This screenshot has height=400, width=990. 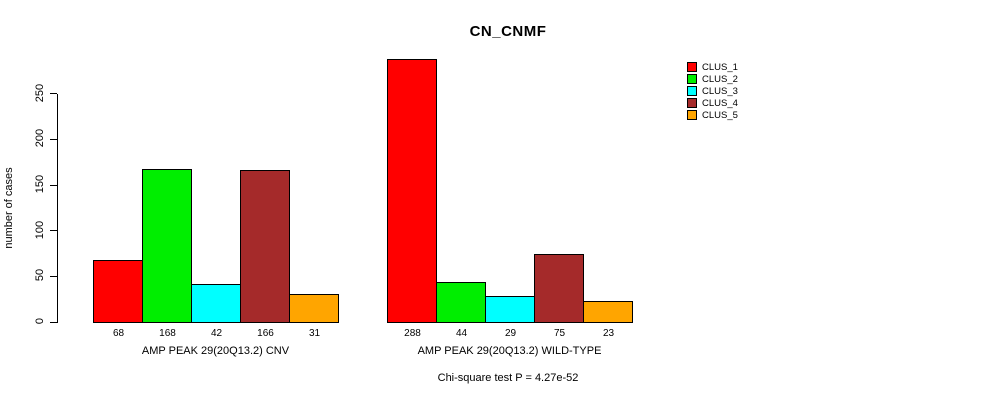 I want to click on bar-clus_5-group1, so click(x=314, y=308).